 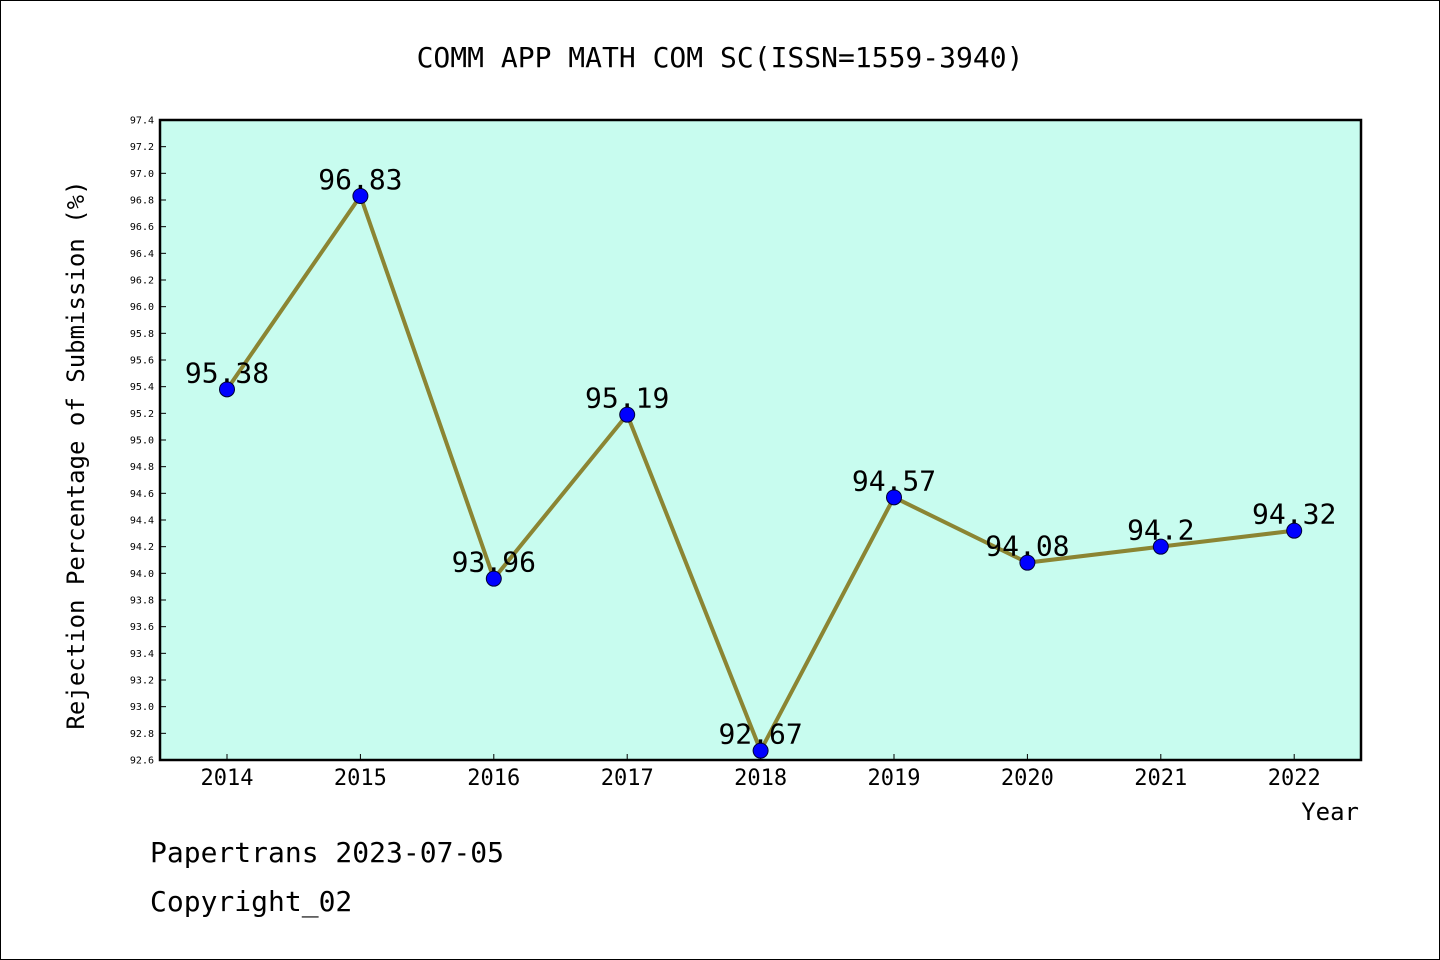 What do you see at coordinates (76, 454) in the screenshot?
I see `y-axis-label: Rejection Percentage of Submission (%)` at bounding box center [76, 454].